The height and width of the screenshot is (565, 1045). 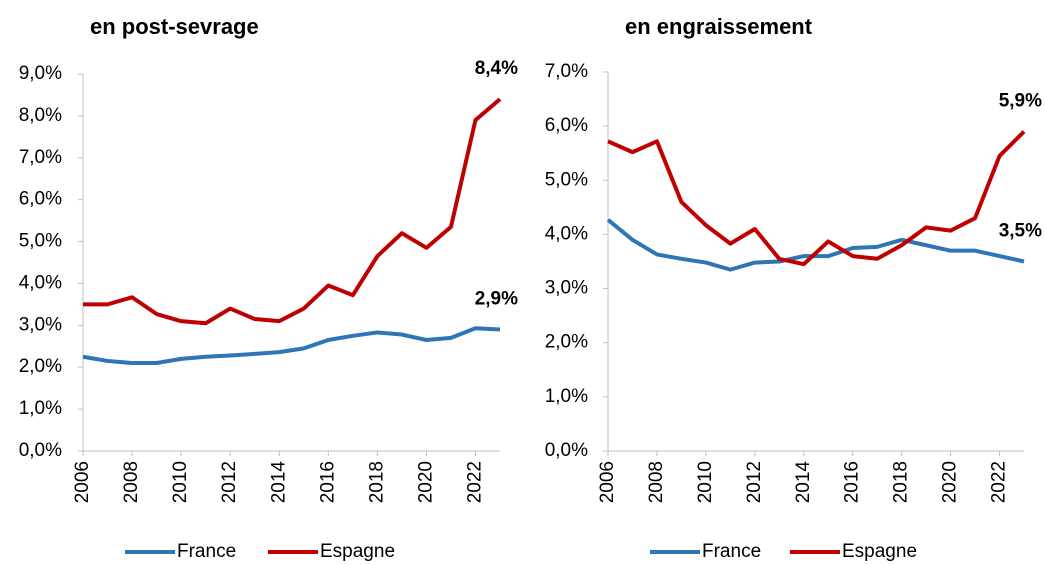 What do you see at coordinates (1020, 231) in the screenshot?
I see `value-label: 3,5%` at bounding box center [1020, 231].